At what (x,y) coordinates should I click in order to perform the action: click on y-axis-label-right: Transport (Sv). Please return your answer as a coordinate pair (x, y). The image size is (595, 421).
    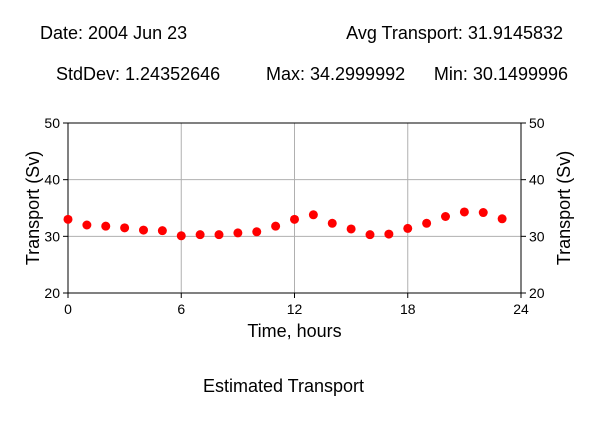
    Looking at the image, I should click on (564, 208).